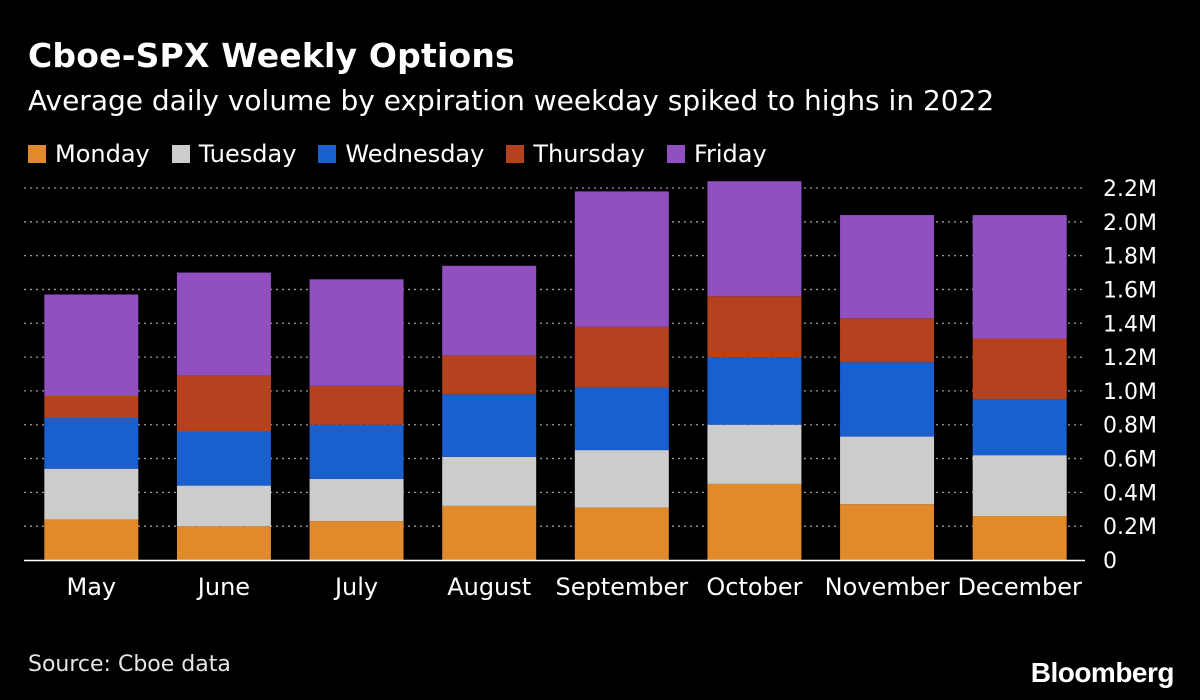 Image resolution: width=1200 pixels, height=700 pixels. What do you see at coordinates (356, 451) in the screenshot?
I see `bar-segment-wednesday-july` at bounding box center [356, 451].